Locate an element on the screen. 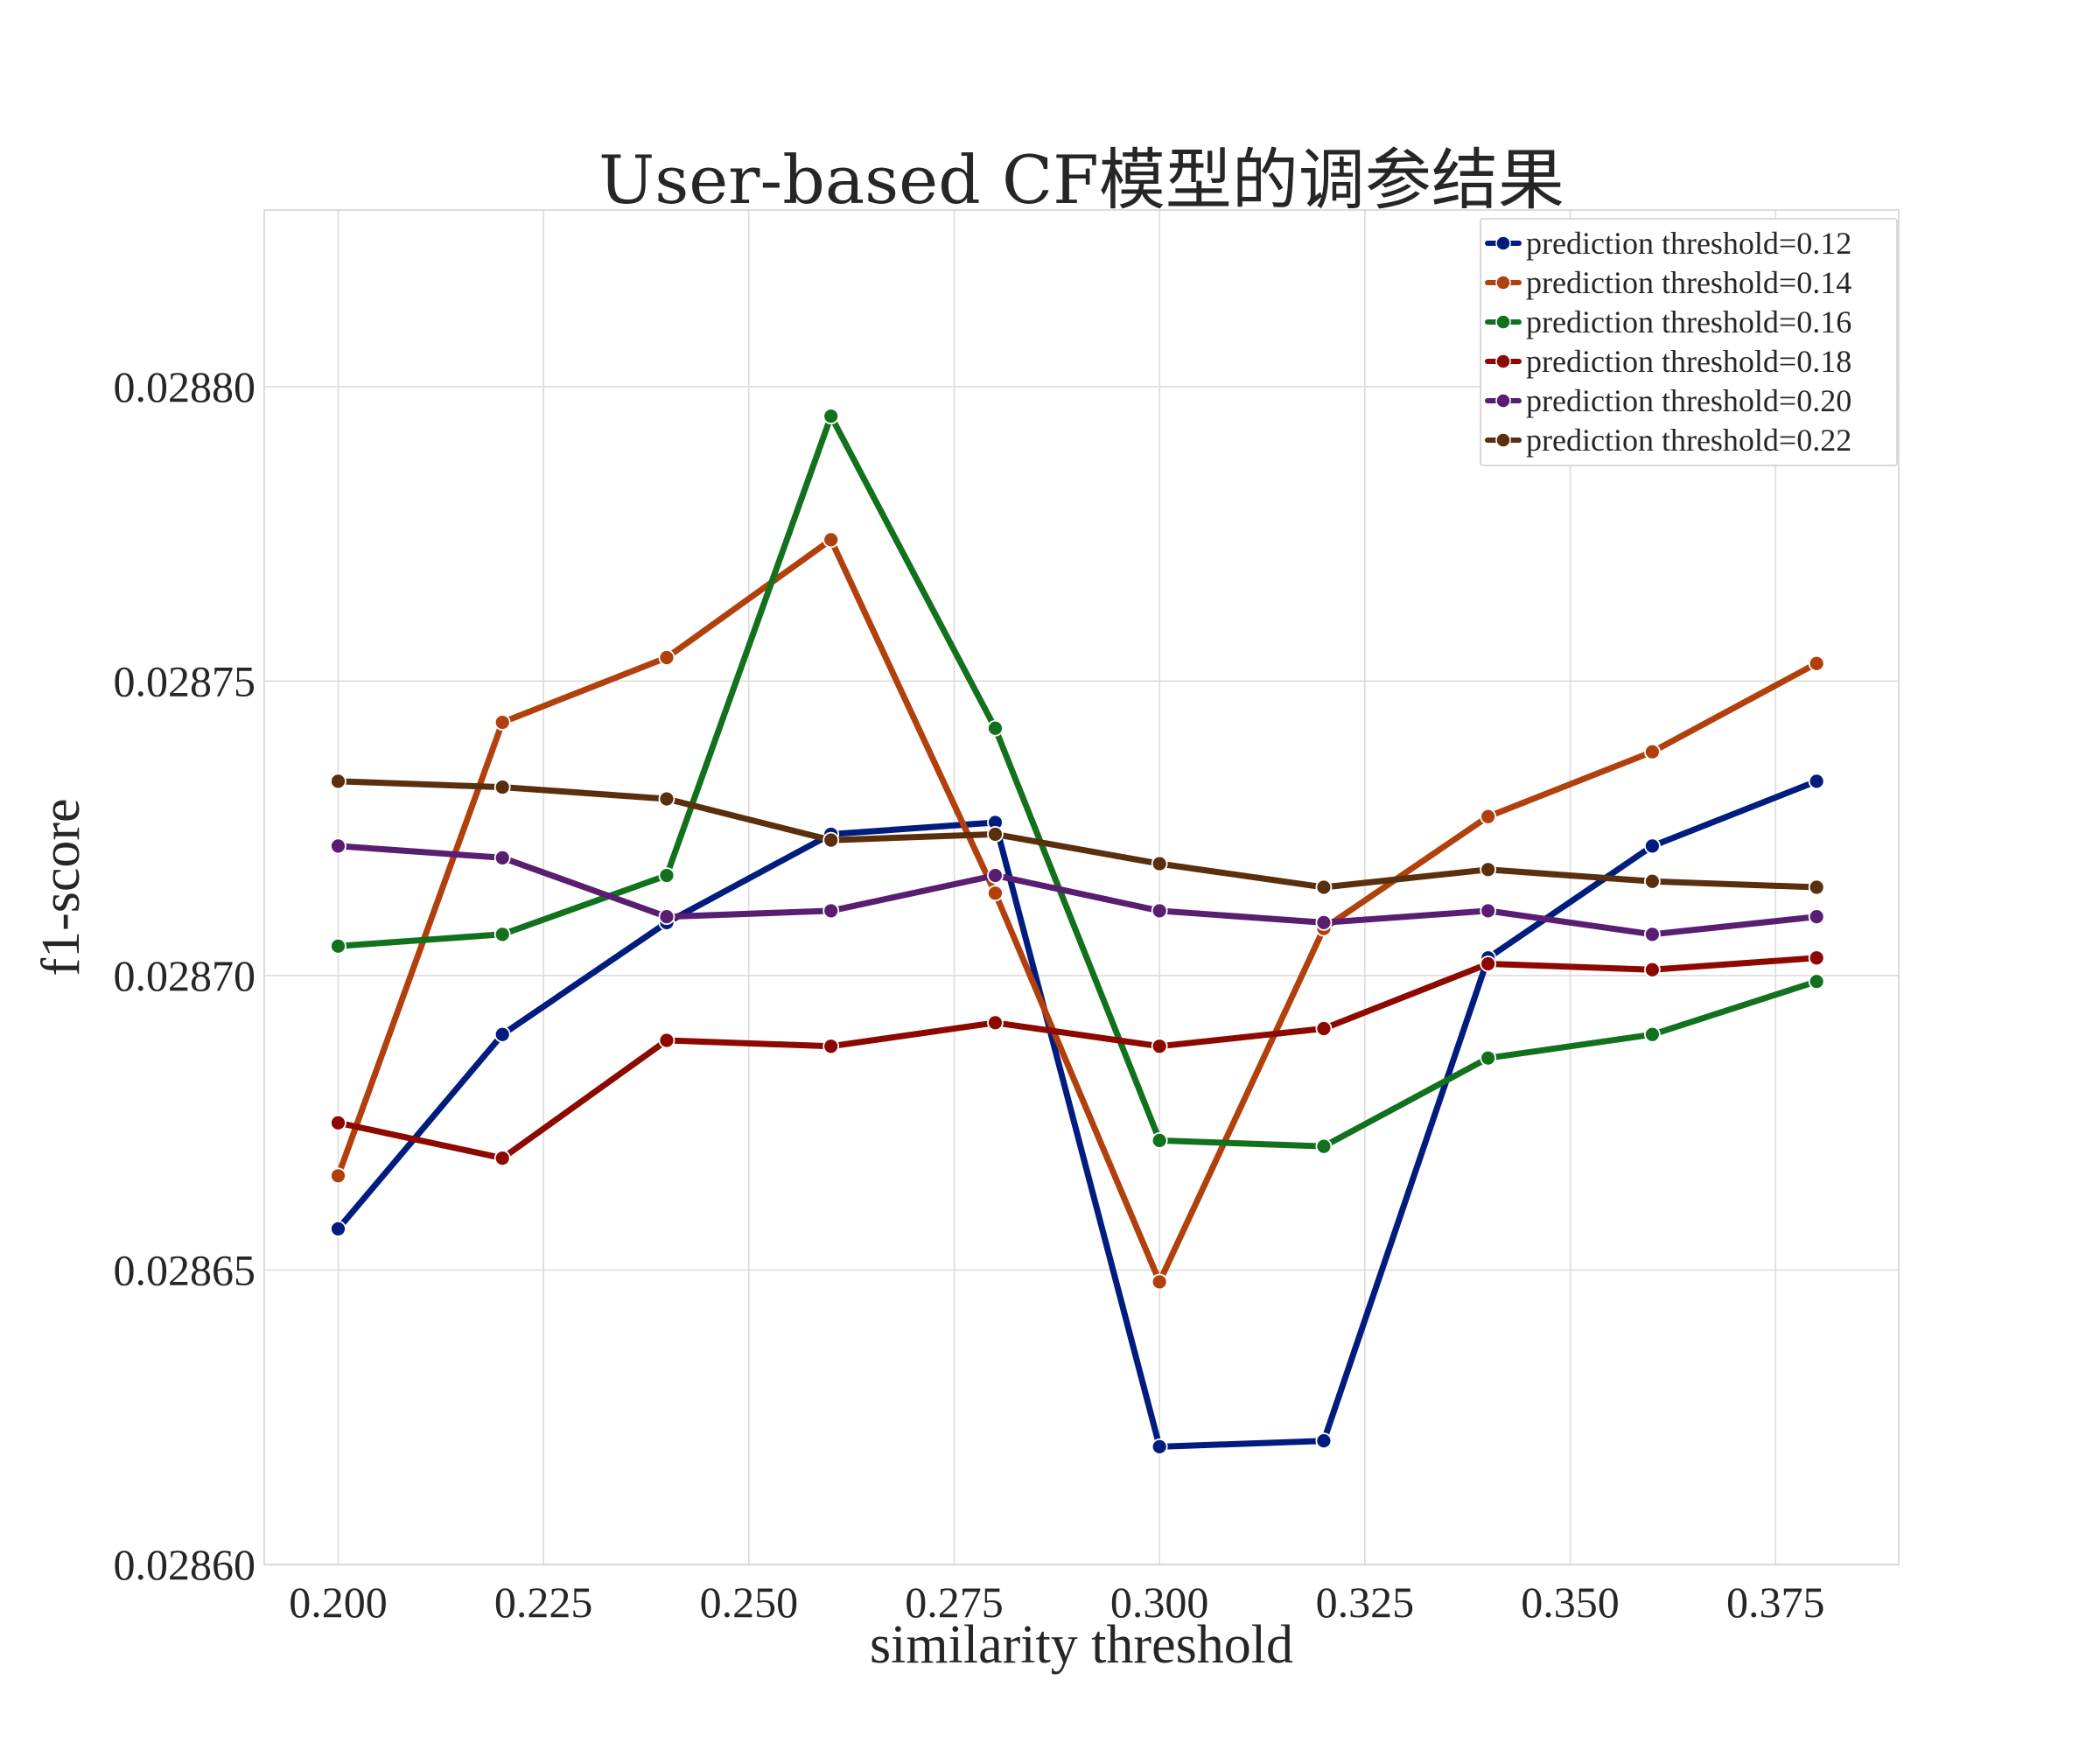 Image resolution: width=2100 pixels, height=1750 pixels. x-tick-label: 0.325 is located at coordinates (1365, 1602).